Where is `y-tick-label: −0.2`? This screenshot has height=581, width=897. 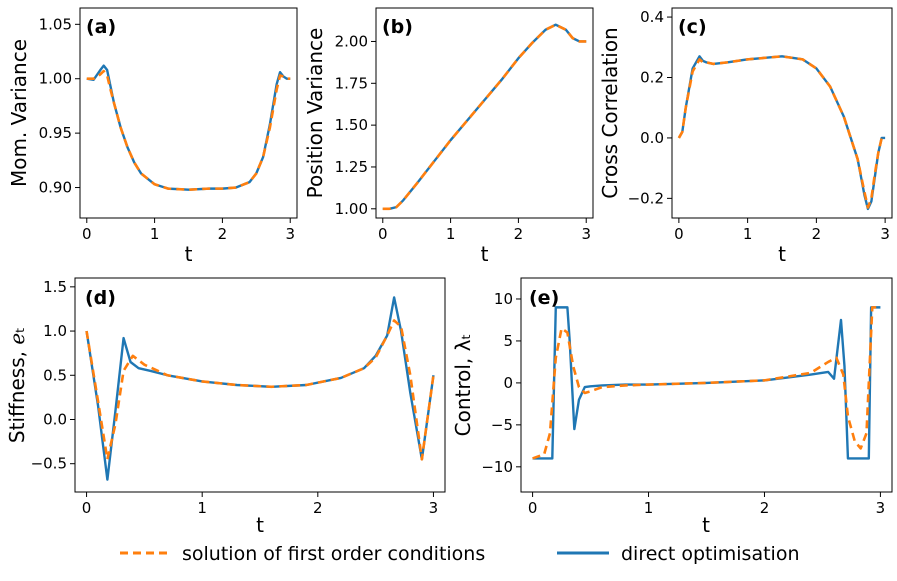 y-tick-label: −0.2 is located at coordinates (646, 198).